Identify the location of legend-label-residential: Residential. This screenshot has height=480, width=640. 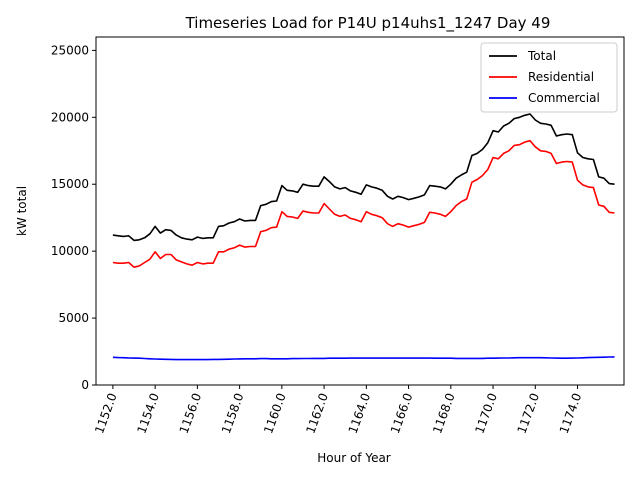
(561, 77).